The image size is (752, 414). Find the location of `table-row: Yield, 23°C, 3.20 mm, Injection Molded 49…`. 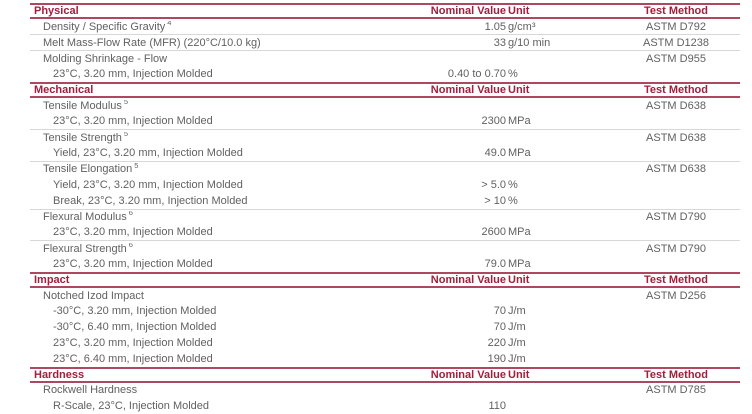

table-row: Yield, 23°C, 3.20 mm, Injection Molded 49… is located at coordinates (385, 153).